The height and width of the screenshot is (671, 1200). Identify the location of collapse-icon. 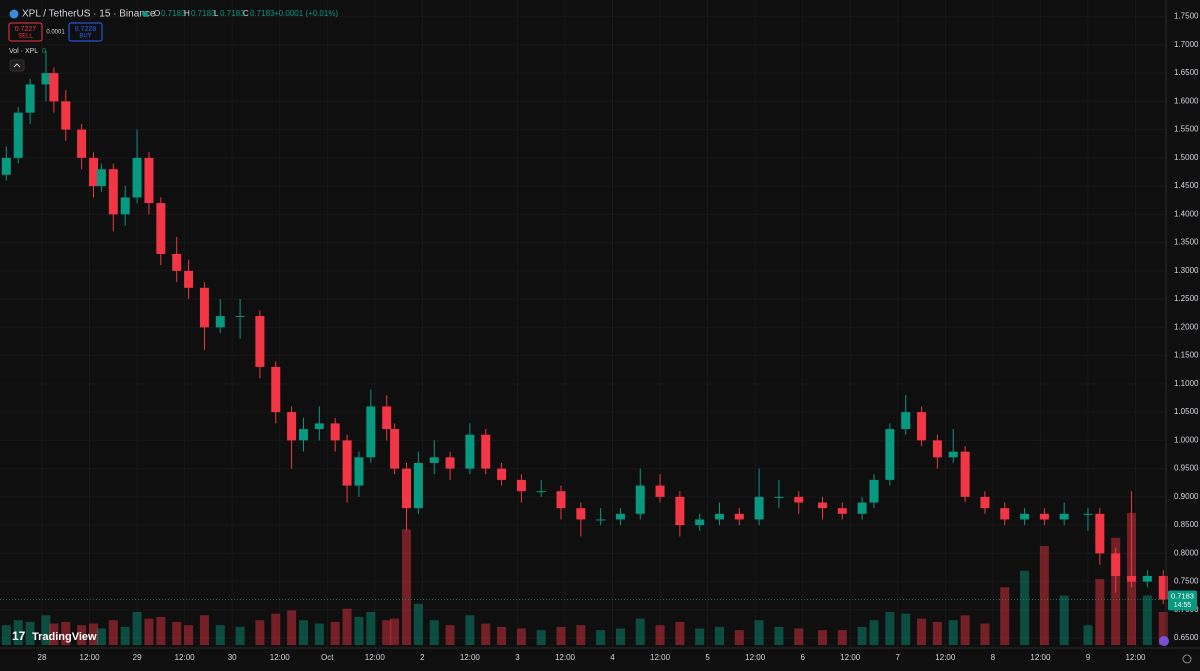
(17, 65).